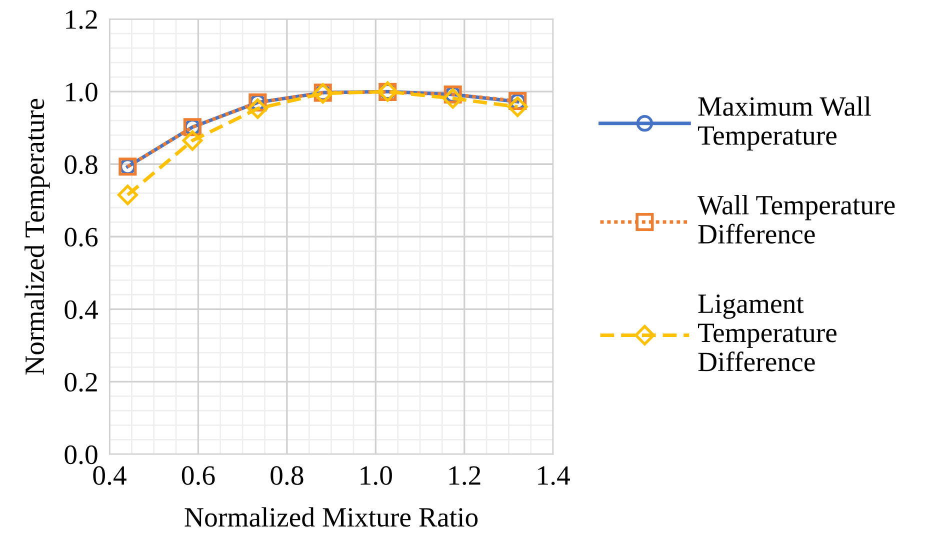 Image resolution: width=928 pixels, height=544 pixels. Describe the element at coordinates (554, 476) in the screenshot. I see `x-tick-label: 1.4` at that location.